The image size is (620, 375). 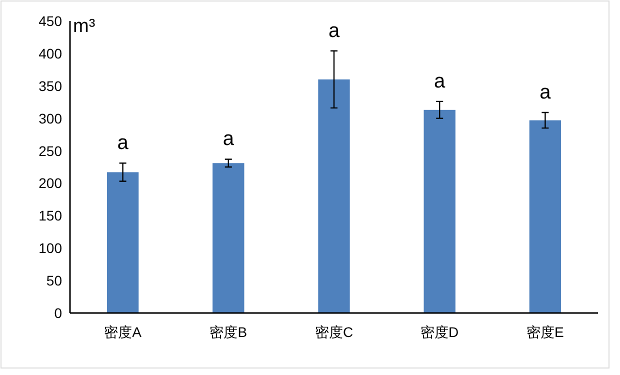 I want to click on y-tick-label: 0, so click(x=58, y=313).